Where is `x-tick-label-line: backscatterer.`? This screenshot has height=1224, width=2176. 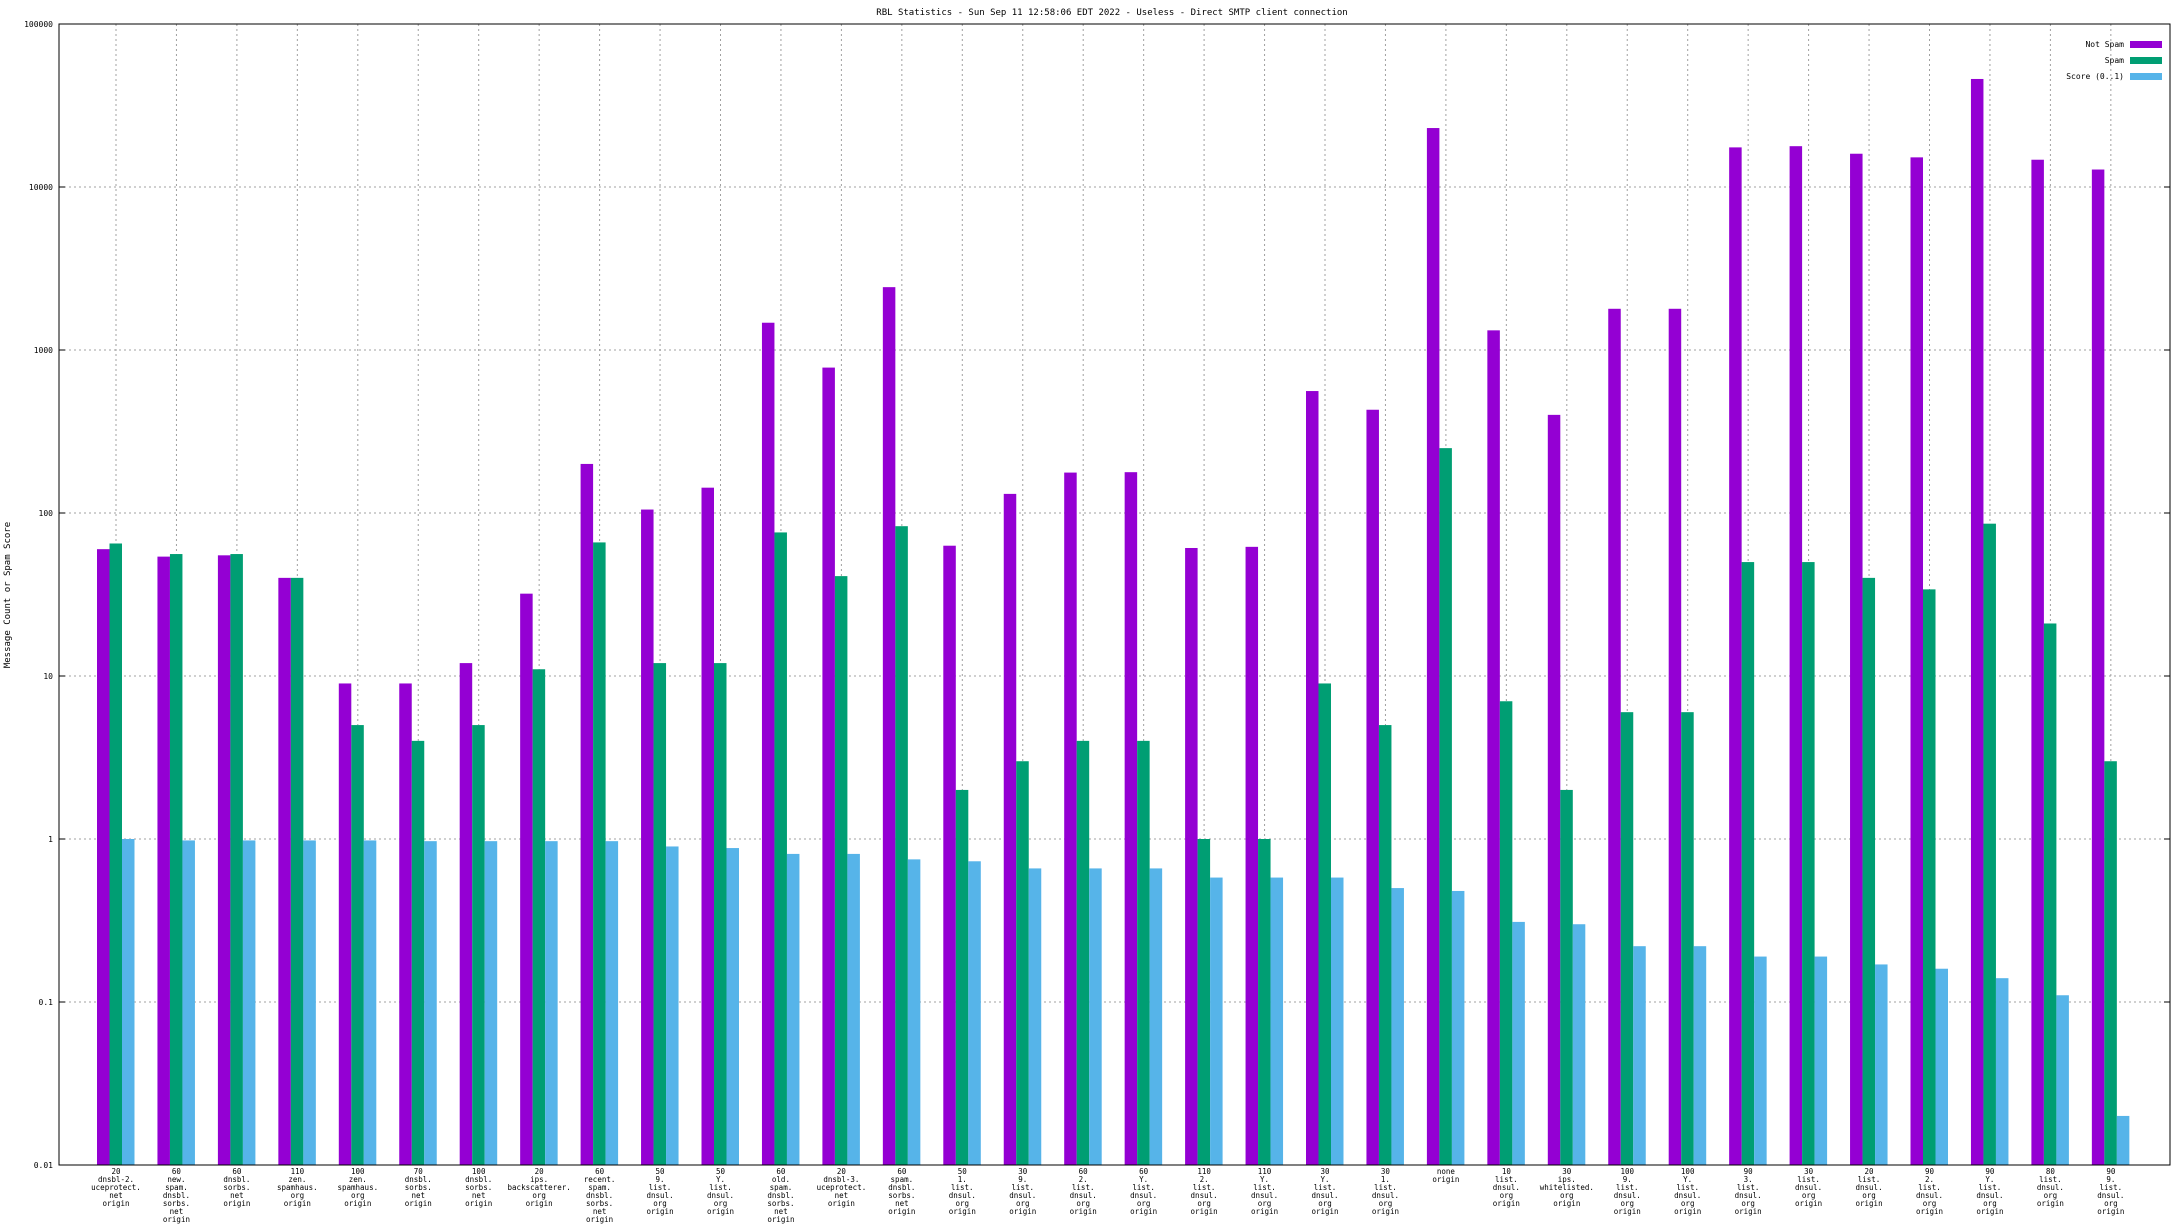 x-tick-label-line: backscatterer. is located at coordinates (539, 1187).